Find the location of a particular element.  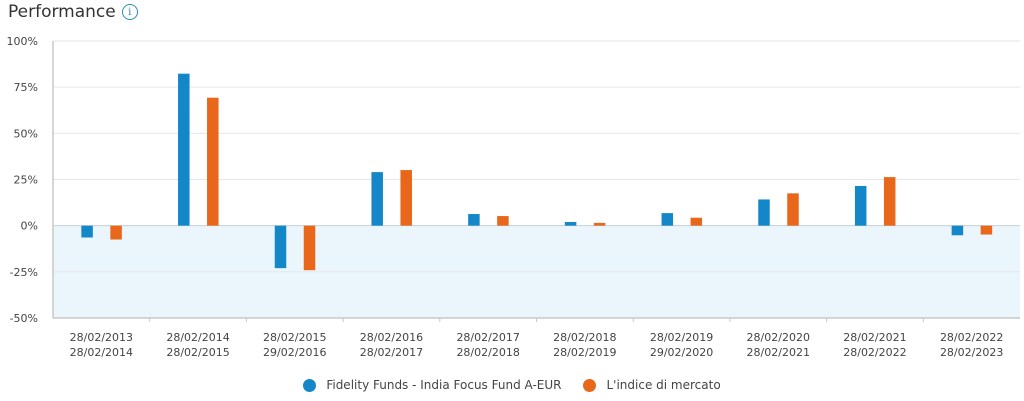

legend-item-index: L'indice di mercato is located at coordinates (652, 385).